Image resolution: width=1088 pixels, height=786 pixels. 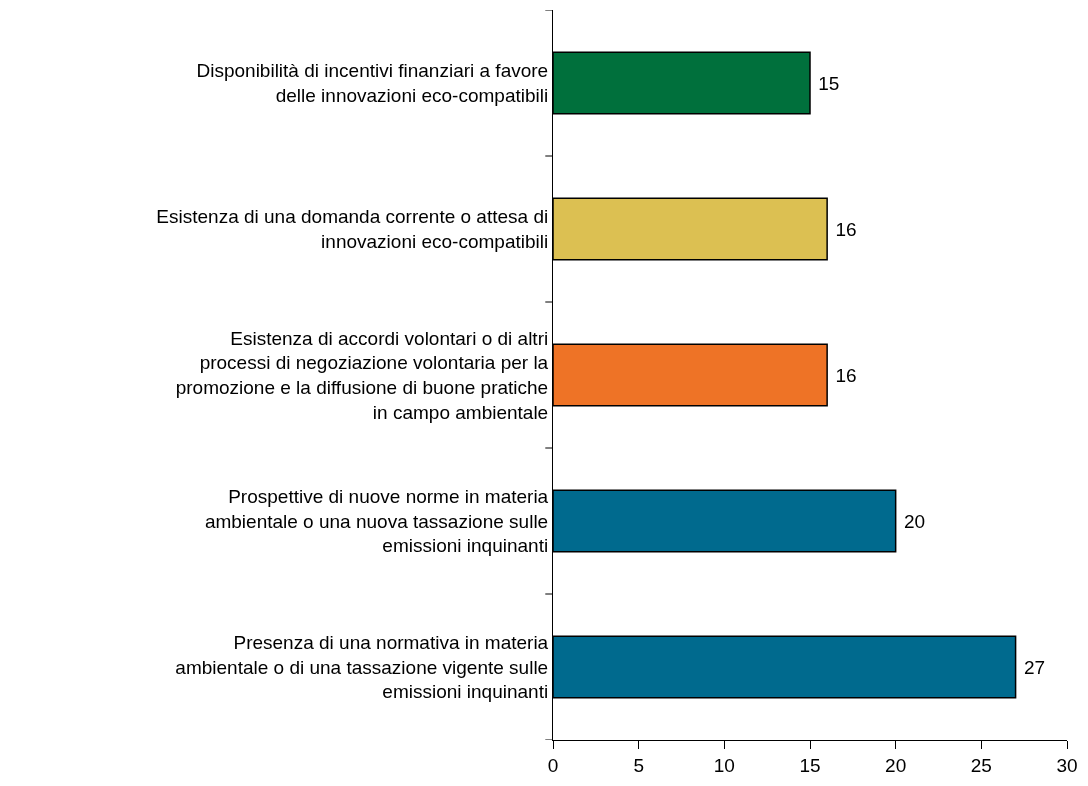 I want to click on data-label: 20, so click(x=912, y=521).